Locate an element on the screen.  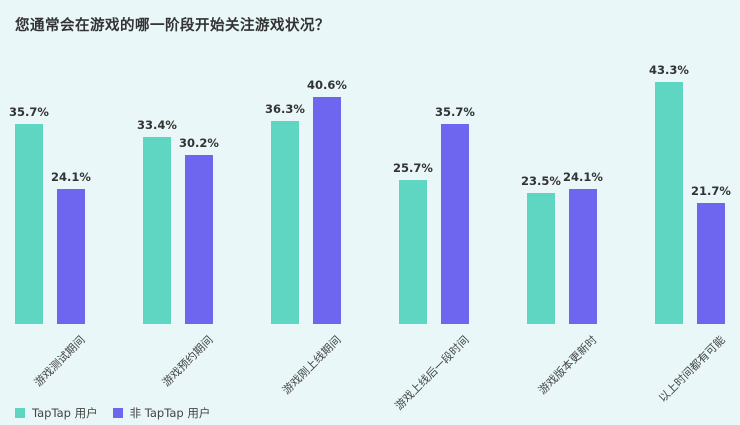
category-label: 游戏测试期间 is located at coordinates (59, 361).